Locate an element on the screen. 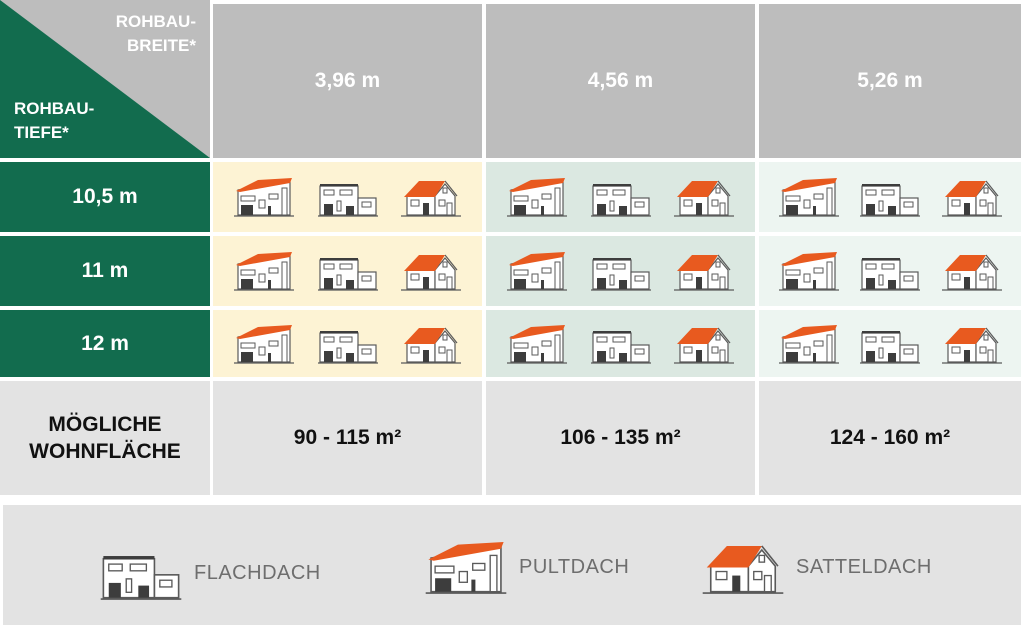  house-cell-r3-c1 is located at coordinates (347, 343).